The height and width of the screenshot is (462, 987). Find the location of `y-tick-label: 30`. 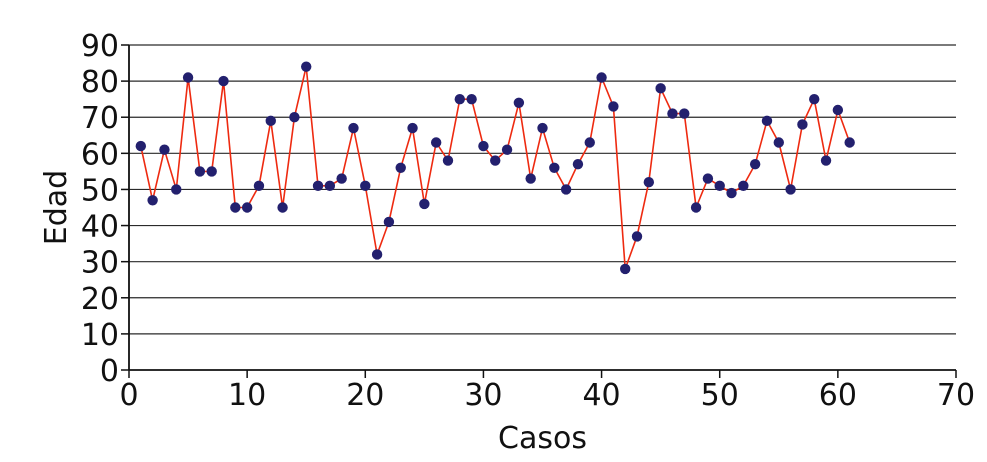

y-tick-label: 30 is located at coordinates (100, 263).